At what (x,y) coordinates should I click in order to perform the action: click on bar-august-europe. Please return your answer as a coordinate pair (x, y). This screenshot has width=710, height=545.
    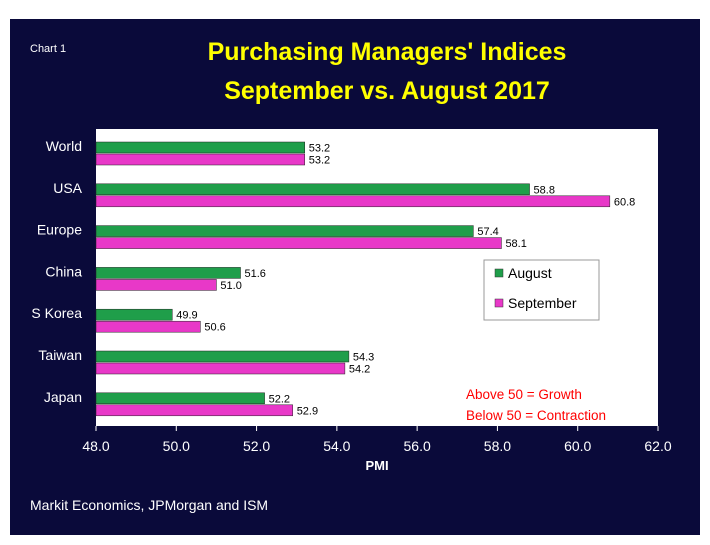
    Looking at the image, I should click on (284, 231).